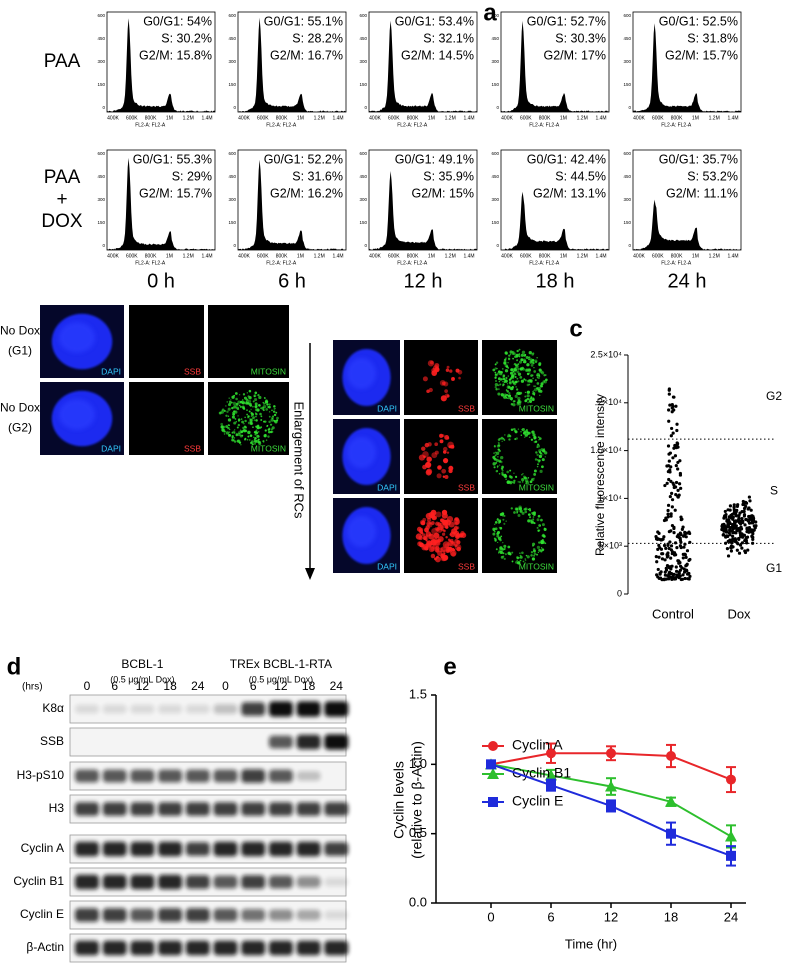  What do you see at coordinates (731, 916) in the screenshot?
I see `x-tick-label: 24` at bounding box center [731, 916].